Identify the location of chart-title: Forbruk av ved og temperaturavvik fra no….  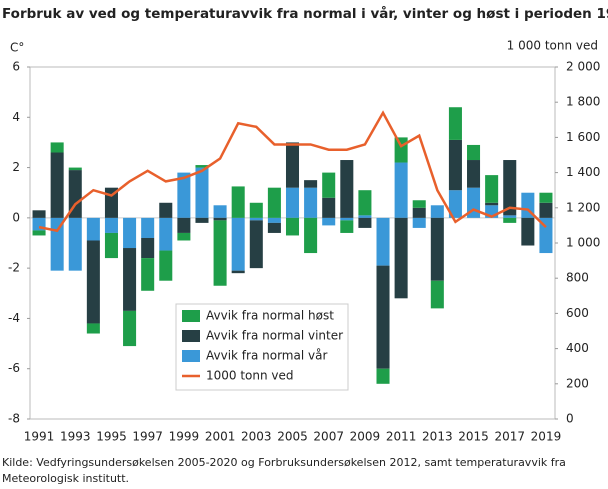
(305, 13).